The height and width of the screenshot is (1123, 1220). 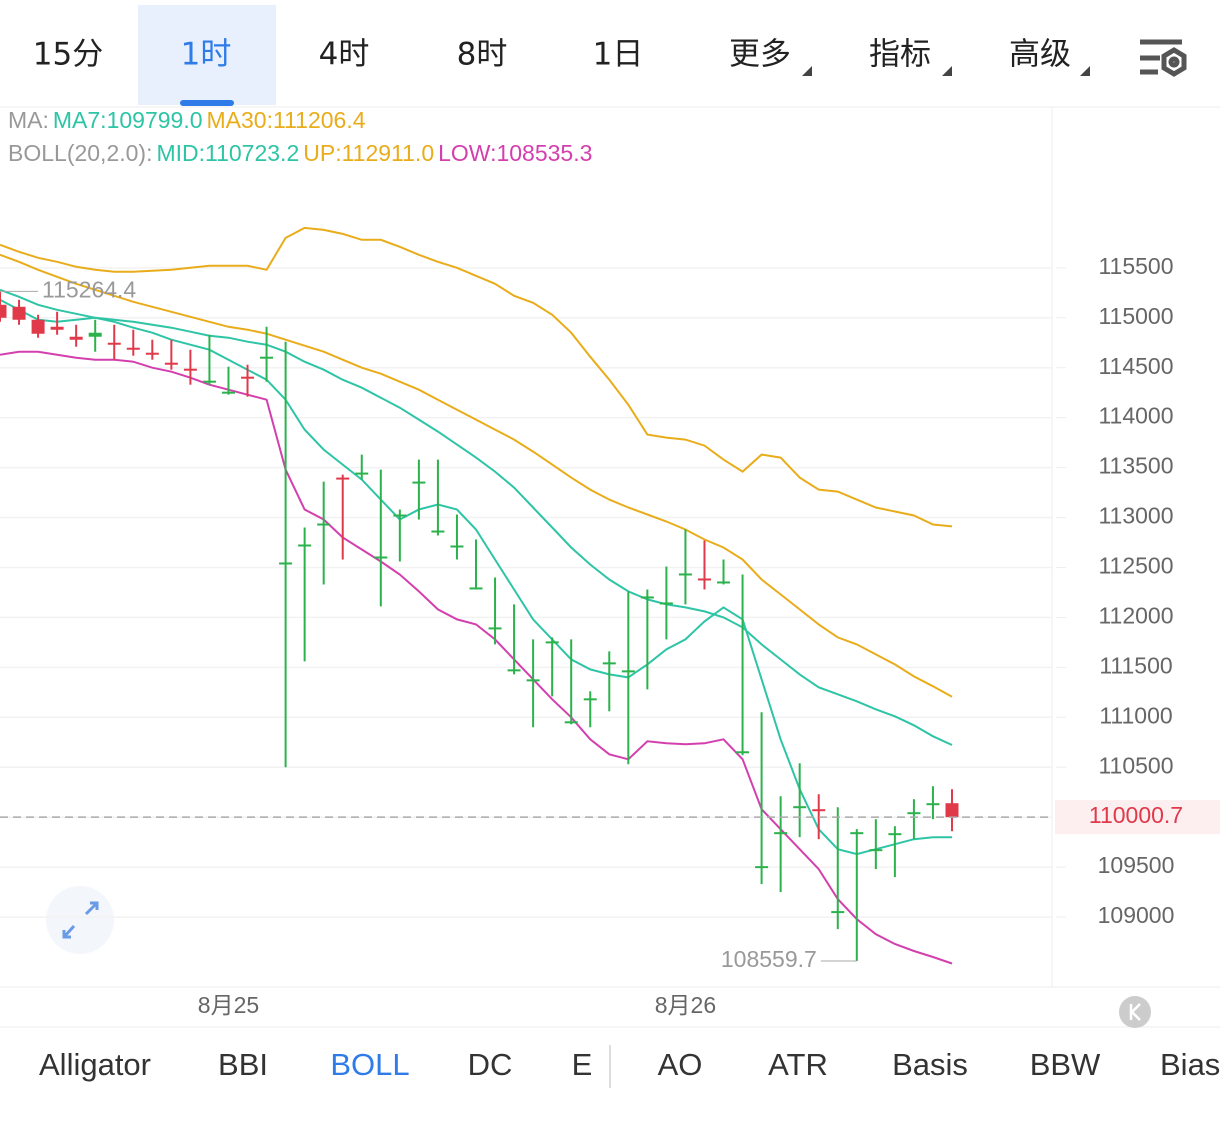 What do you see at coordinates (1135, 316) in the screenshot?
I see `y-tick-label: 115000` at bounding box center [1135, 316].